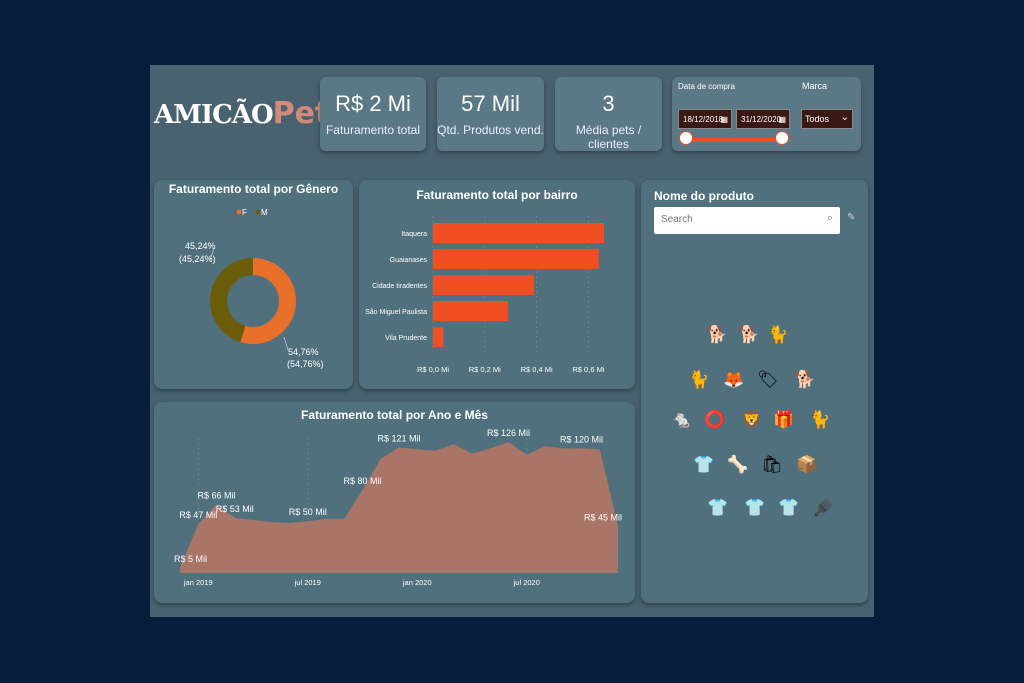 Image resolution: width=1024 pixels, height=683 pixels. Describe the element at coordinates (409, 260) in the screenshot. I see `category-label: Guaianases` at that location.